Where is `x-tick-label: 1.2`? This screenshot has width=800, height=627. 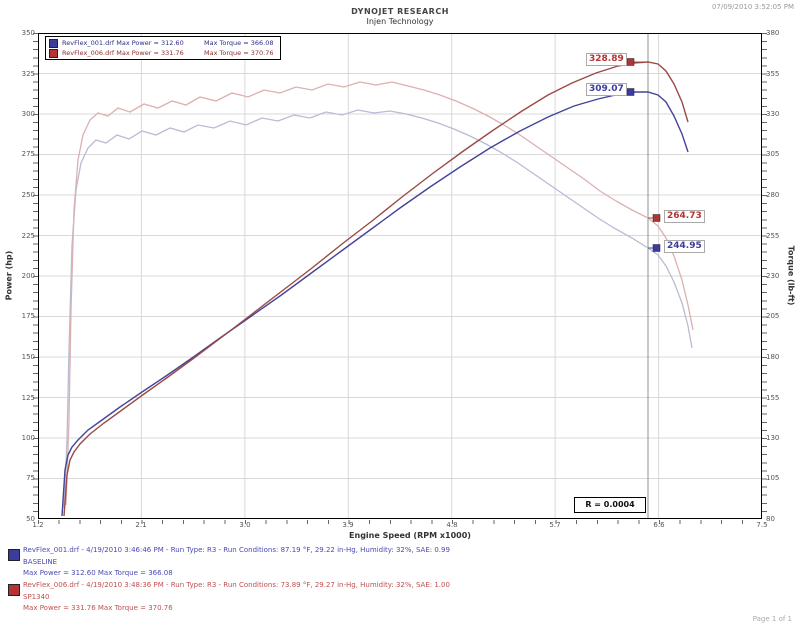 x-tick-label: 1.2 is located at coordinates (38, 525).